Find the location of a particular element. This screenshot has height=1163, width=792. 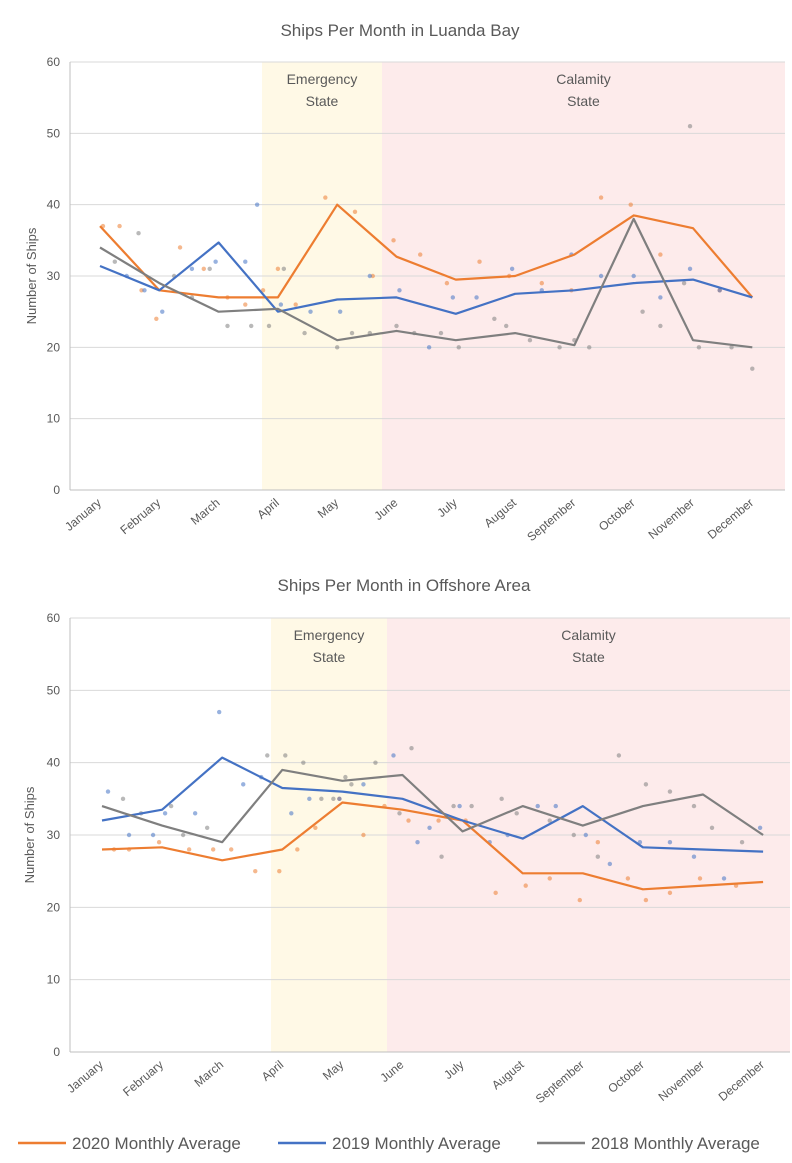

y-tick-label: 30 is located at coordinates (54, 835).